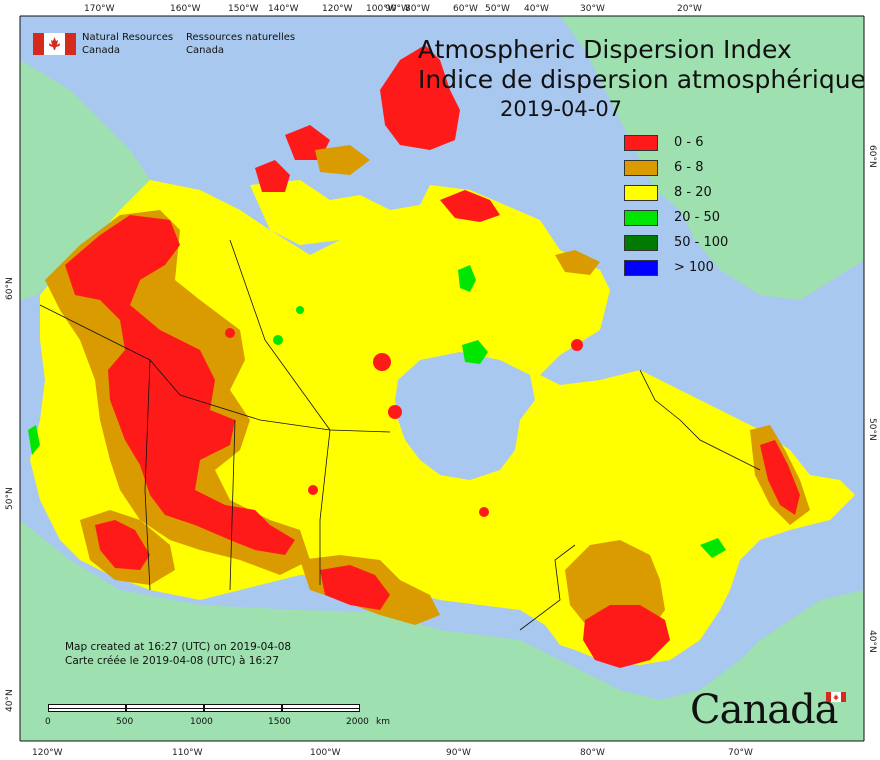 This screenshot has width=880, height=760. I want to click on creation-note-fr: Carte créée le 2019-04-08 (UTC) à 16:27, so click(172, 661).